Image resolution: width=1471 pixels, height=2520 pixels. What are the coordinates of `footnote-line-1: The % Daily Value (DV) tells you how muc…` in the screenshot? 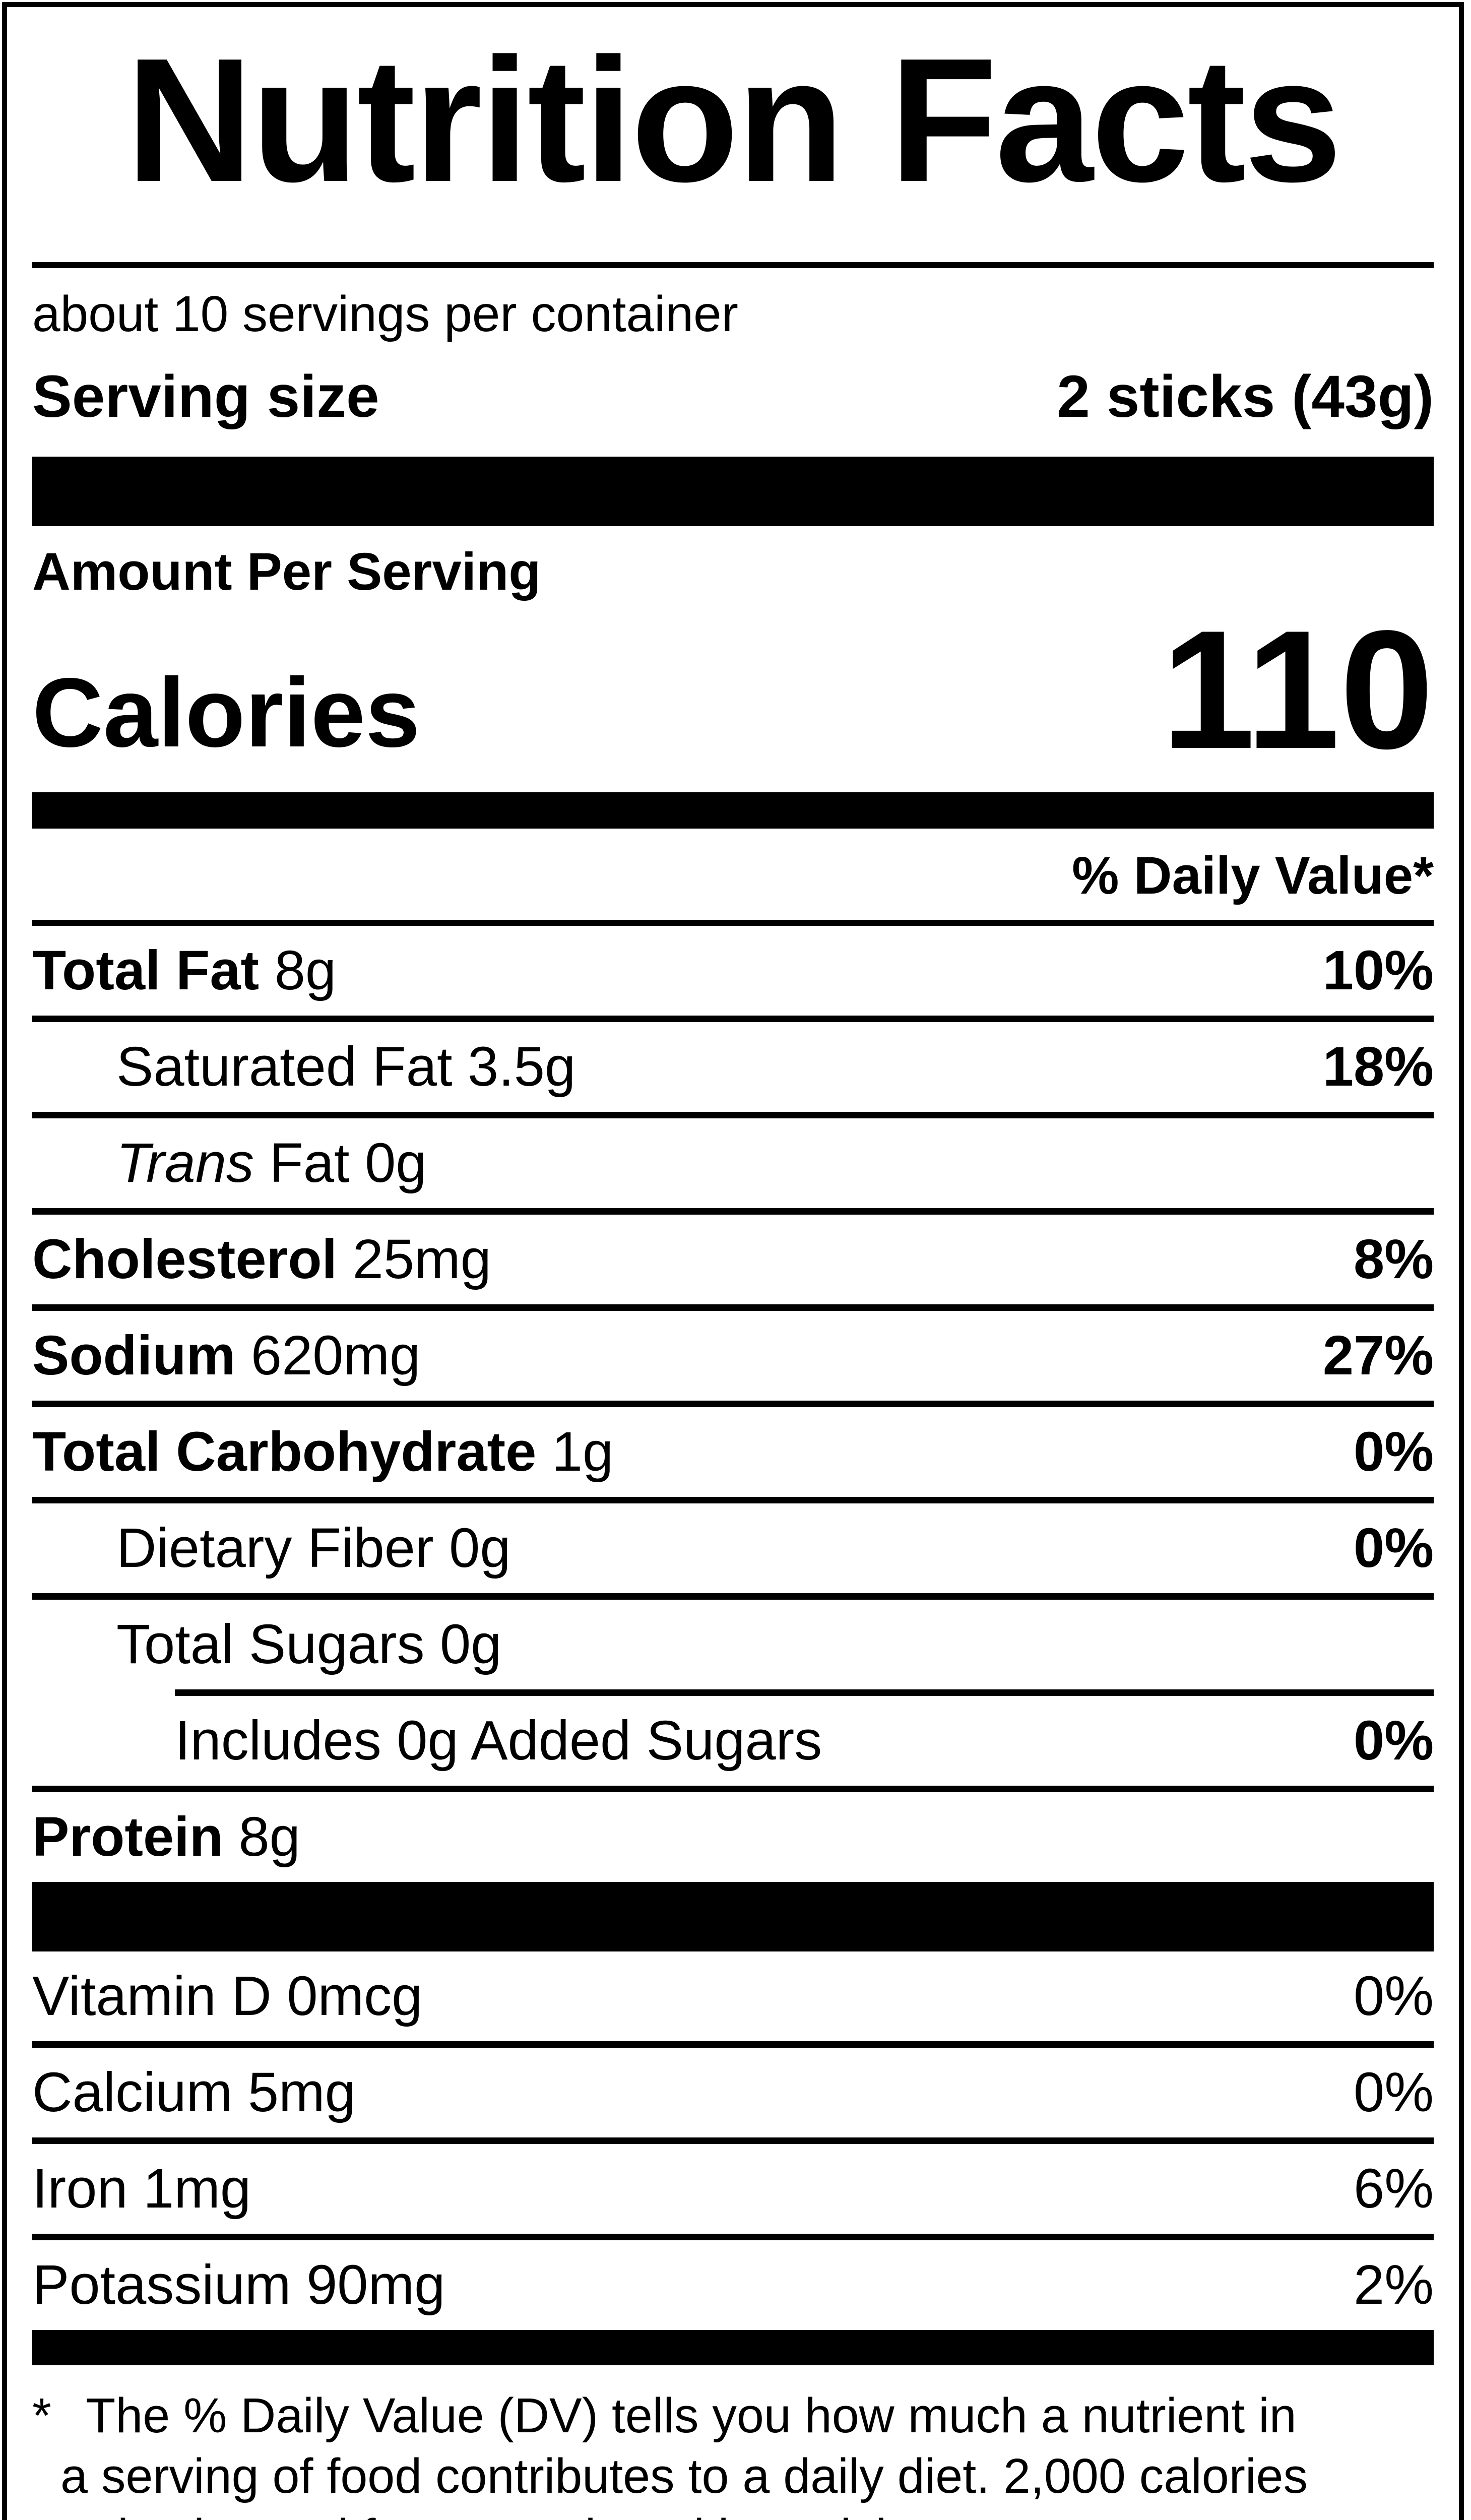 It's located at (691, 2415).